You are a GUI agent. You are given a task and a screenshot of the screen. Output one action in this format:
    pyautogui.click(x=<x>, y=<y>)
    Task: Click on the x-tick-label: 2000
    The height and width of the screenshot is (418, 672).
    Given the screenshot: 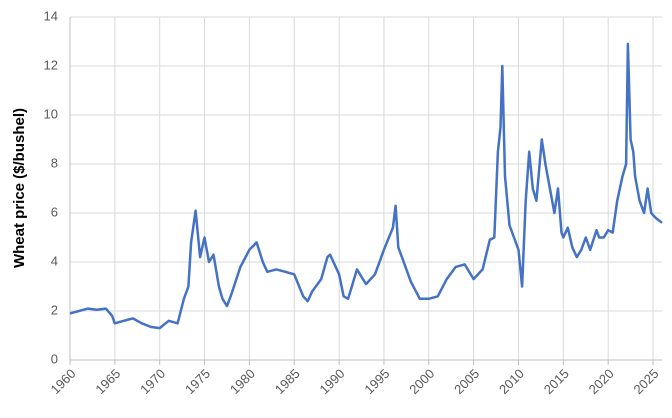 What is the action you would take?
    pyautogui.click(x=421, y=381)
    